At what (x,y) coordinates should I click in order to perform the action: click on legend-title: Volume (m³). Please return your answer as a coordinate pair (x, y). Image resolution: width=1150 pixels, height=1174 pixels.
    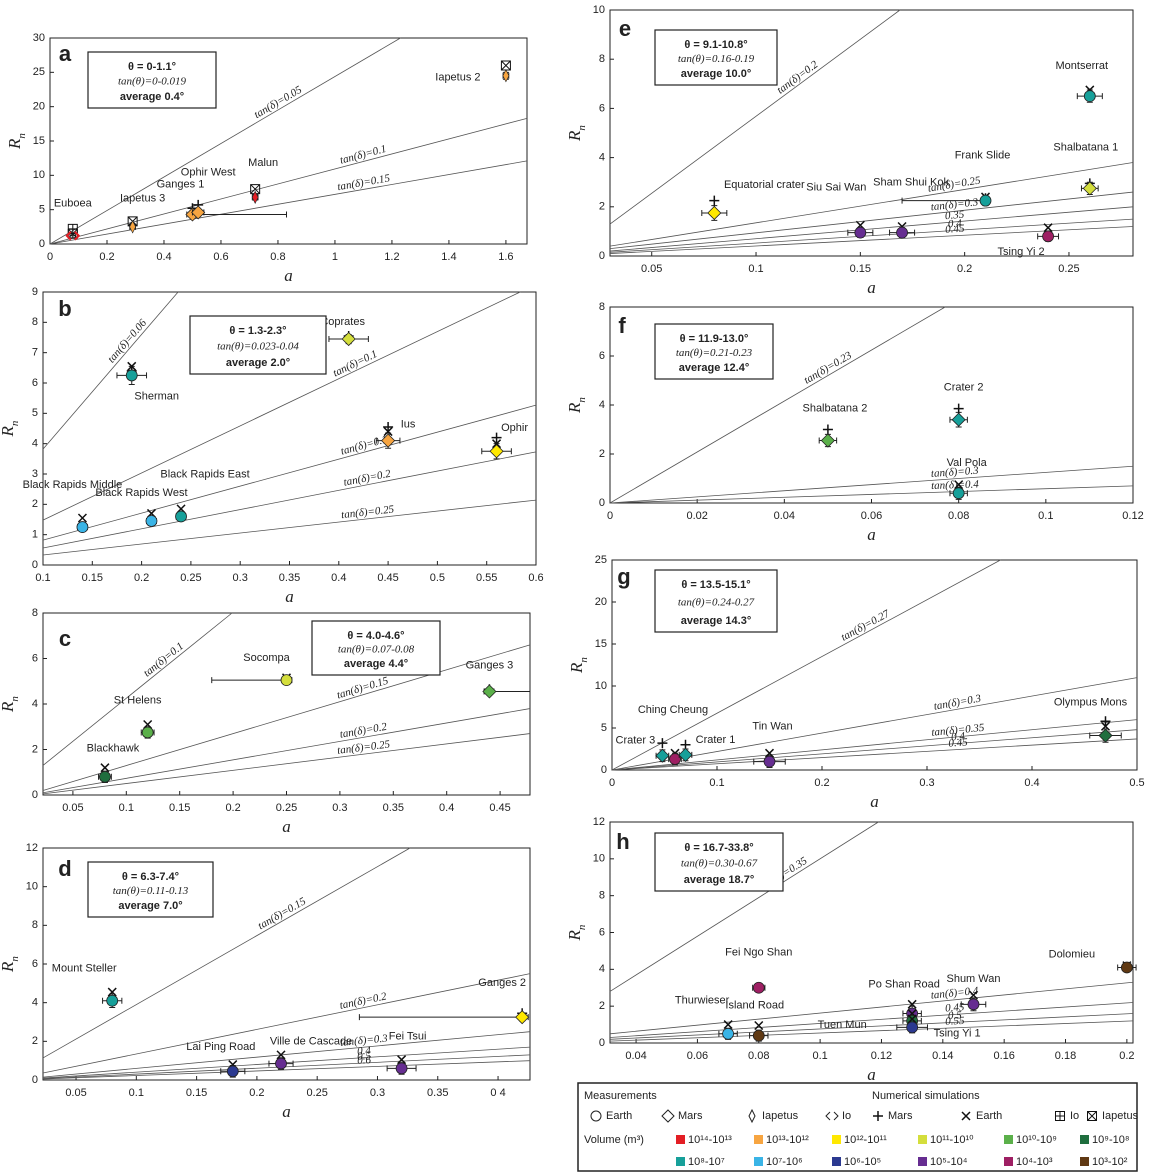
    Looking at the image, I should click on (614, 1140).